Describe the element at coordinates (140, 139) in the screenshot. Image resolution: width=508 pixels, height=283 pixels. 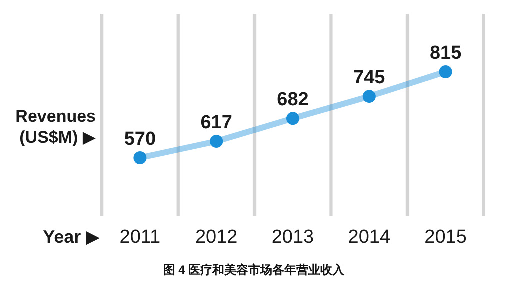
I see `data-label: 570` at that location.